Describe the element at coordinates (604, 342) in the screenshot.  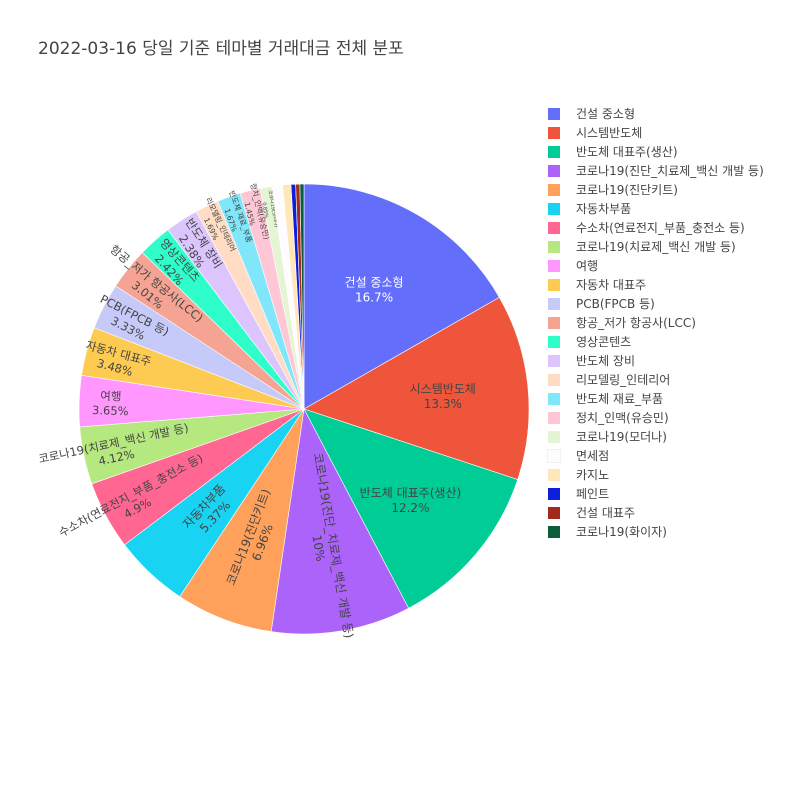
I see `legend-label: 영상콘텐츠` at that location.